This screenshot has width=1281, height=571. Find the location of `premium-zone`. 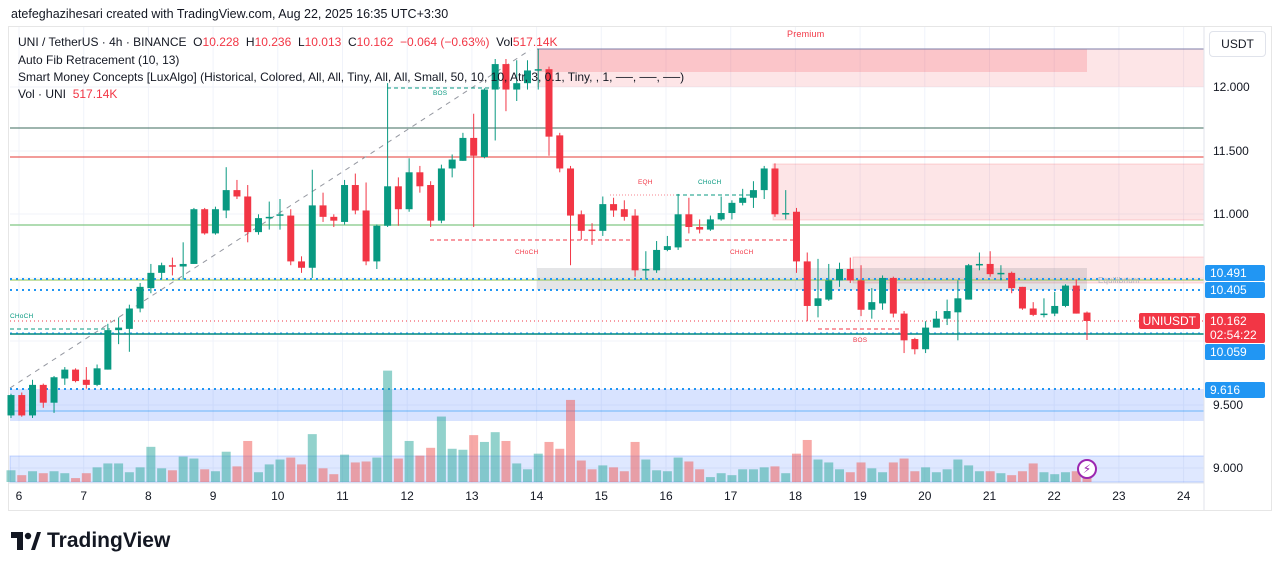

premium-zone is located at coordinates (870, 68).